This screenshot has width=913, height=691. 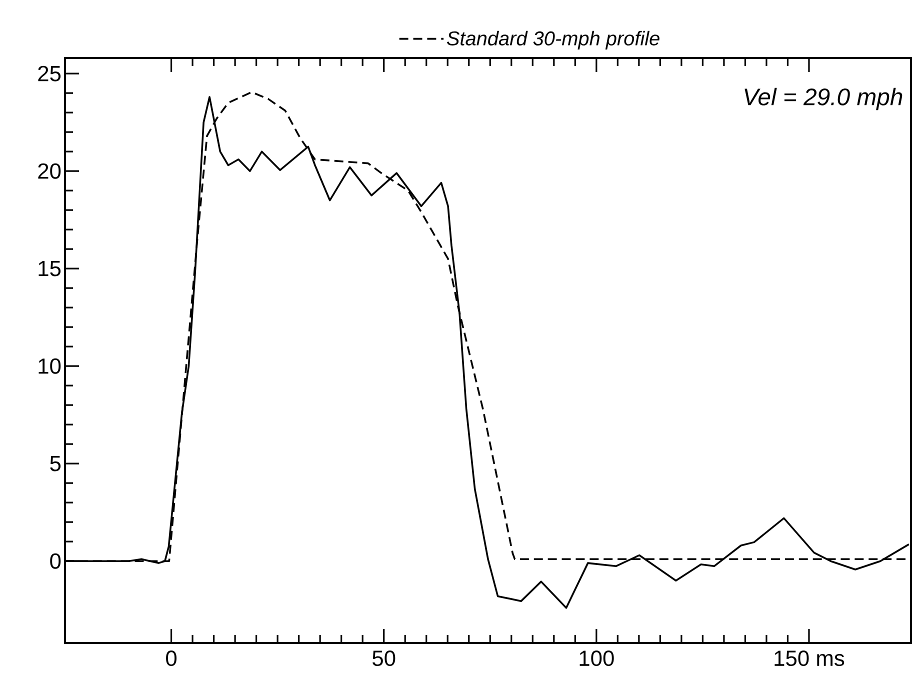 I want to click on x-tick-label: 50, so click(x=384, y=658).